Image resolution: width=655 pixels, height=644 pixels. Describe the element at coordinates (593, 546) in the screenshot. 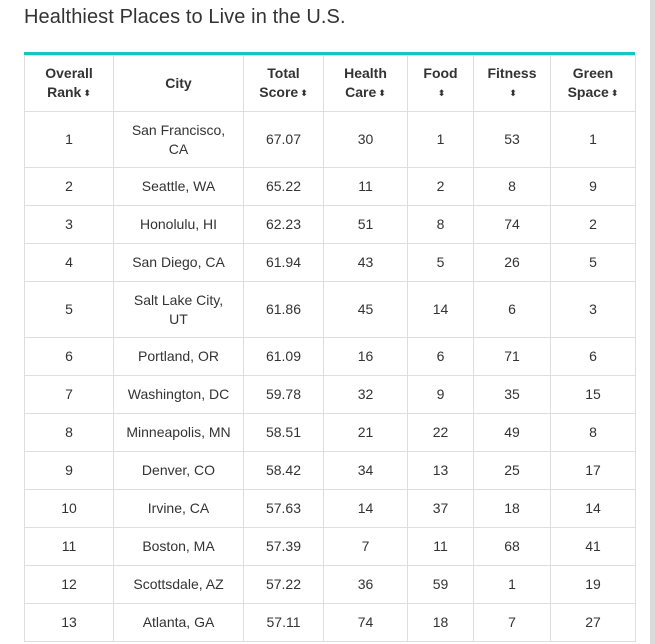

I see `cell-green-space: 41` at that location.